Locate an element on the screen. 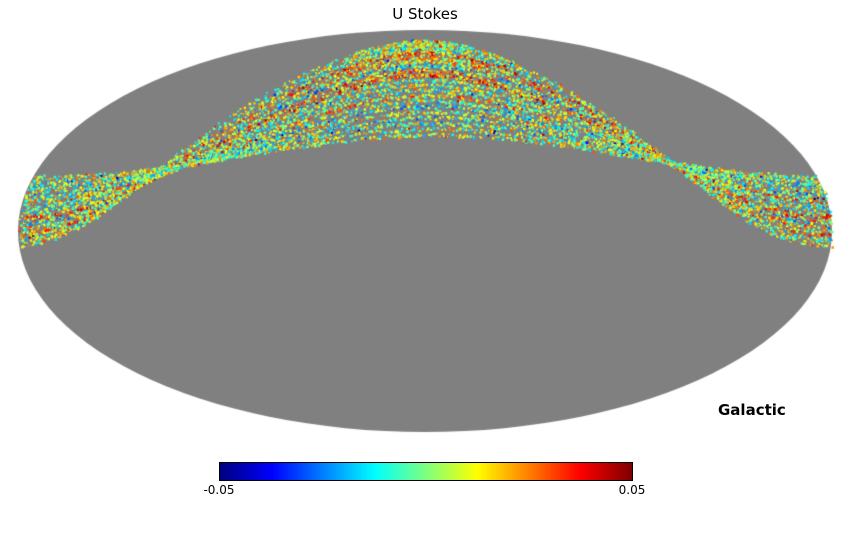  coordinate-system-label: Galactic is located at coordinates (752, 410).